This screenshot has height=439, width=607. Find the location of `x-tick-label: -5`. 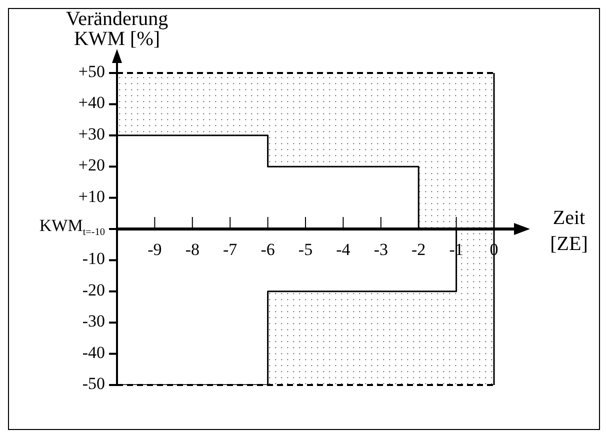

x-tick-label: -5 is located at coordinates (305, 249).